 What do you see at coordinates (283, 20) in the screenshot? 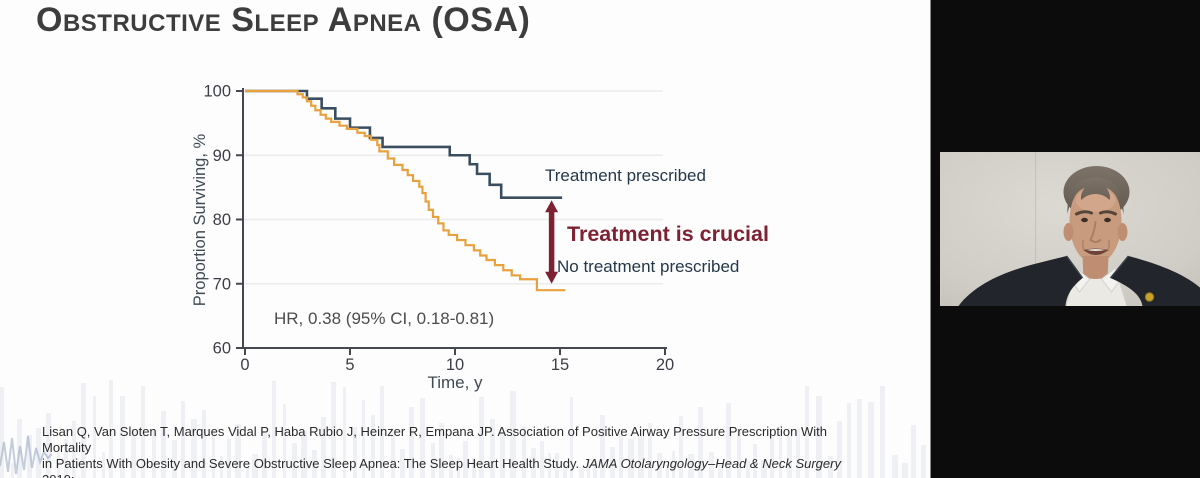
I see `slide-title: Obstructive Sleep Apnea (OSA)` at bounding box center [283, 20].